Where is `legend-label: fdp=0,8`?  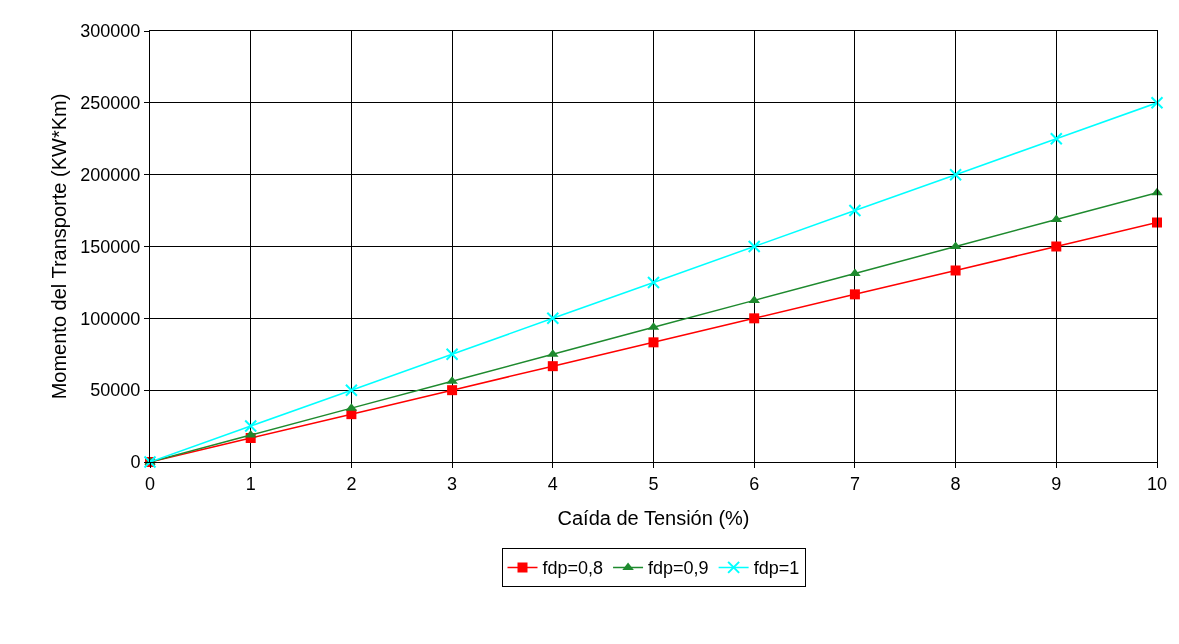
legend-label: fdp=0,8 is located at coordinates (573, 568).